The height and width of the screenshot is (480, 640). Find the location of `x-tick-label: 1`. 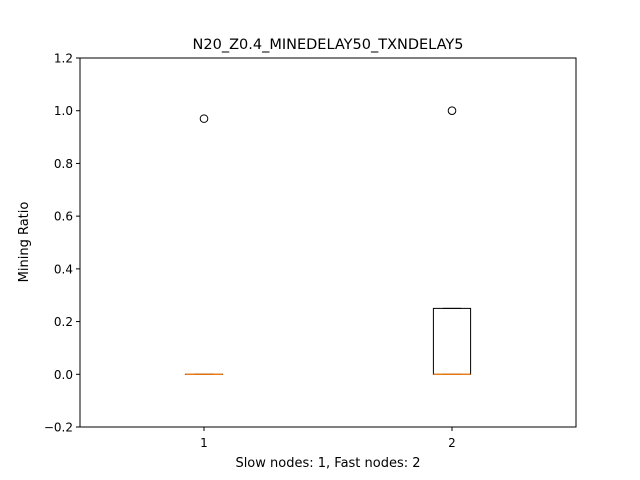

x-tick-label: 1 is located at coordinates (204, 443).